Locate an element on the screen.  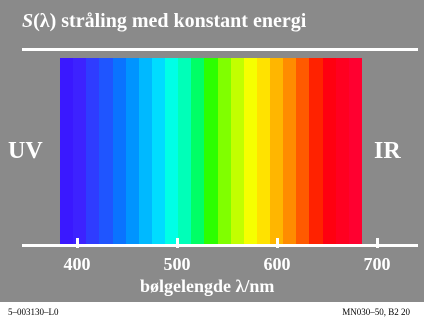
axis-tick-label: 500 is located at coordinates (177, 264).